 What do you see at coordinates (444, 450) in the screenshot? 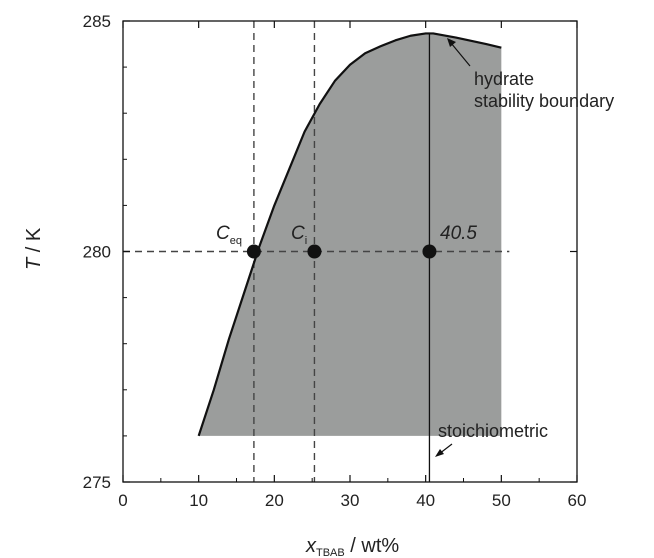
I see `stoichiometric-arrow` at bounding box center [444, 450].